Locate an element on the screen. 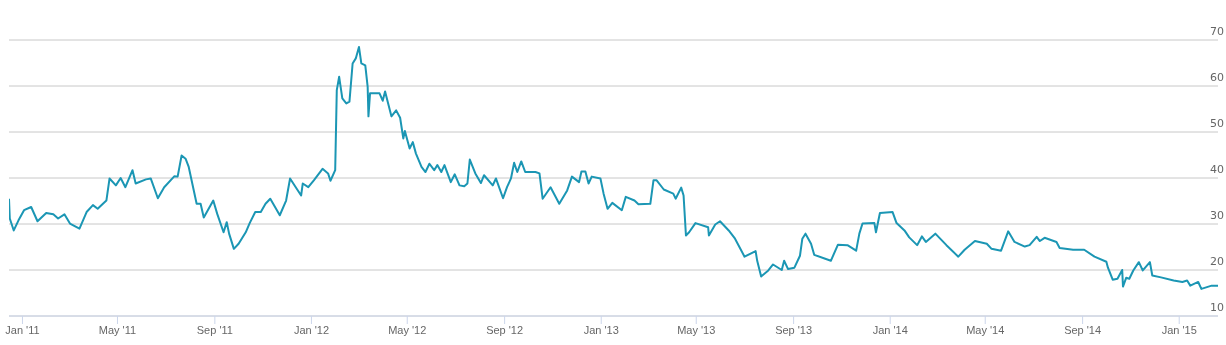 The width and height of the screenshot is (1226, 345). x-tick-label: Jan '12 is located at coordinates (311, 329).